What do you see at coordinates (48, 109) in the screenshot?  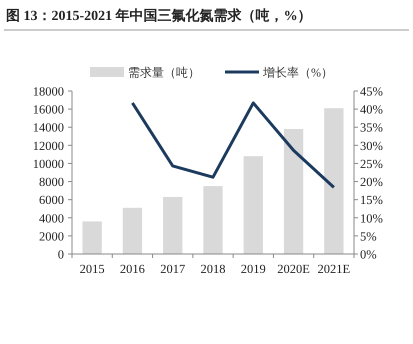 I see `y-tick-label: 16000` at bounding box center [48, 109].